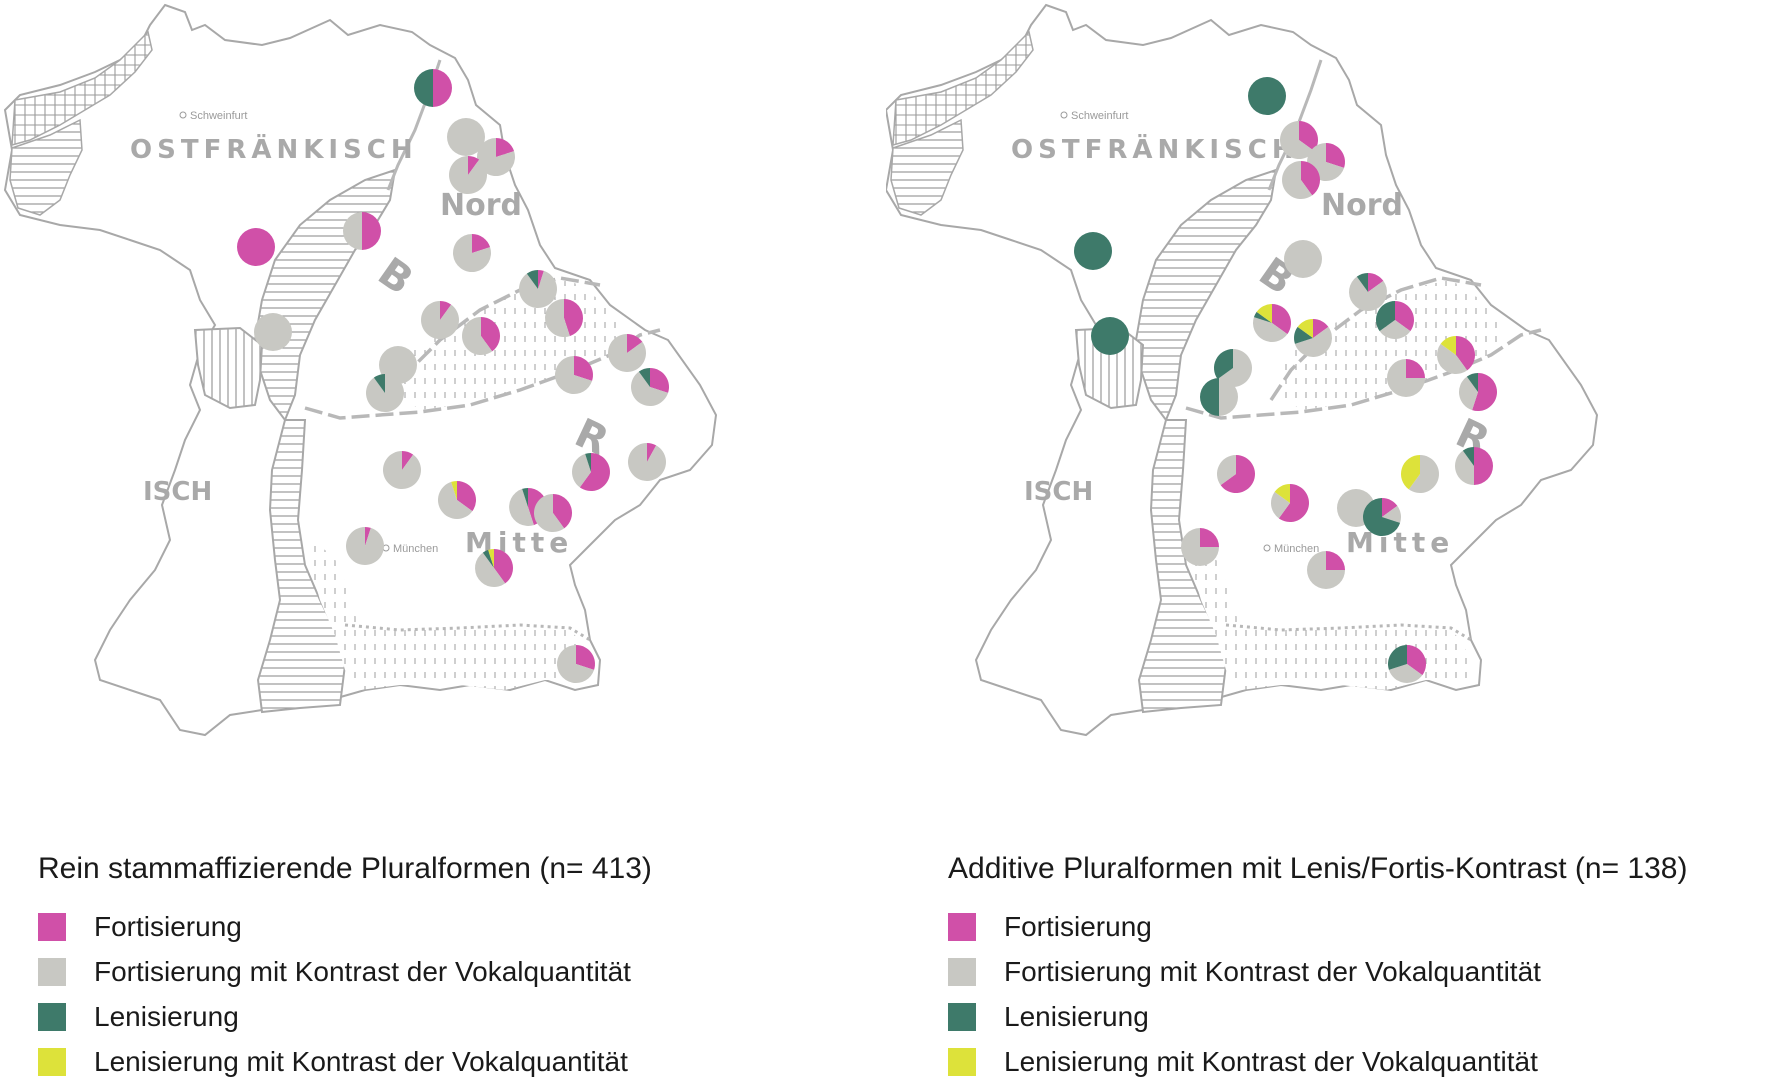 This screenshot has height=1088, width=1772. Describe the element at coordinates (301, 566) in the screenshot. I see `transition-zone-lech` at that location.